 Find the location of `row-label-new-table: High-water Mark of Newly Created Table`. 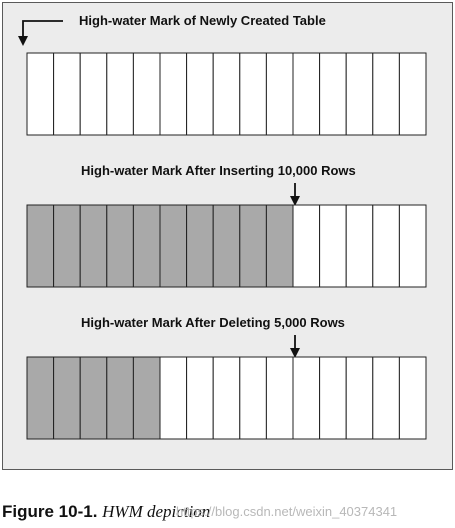

row-label-new-table: High-water Mark of Newly Created Table is located at coordinates (202, 20).